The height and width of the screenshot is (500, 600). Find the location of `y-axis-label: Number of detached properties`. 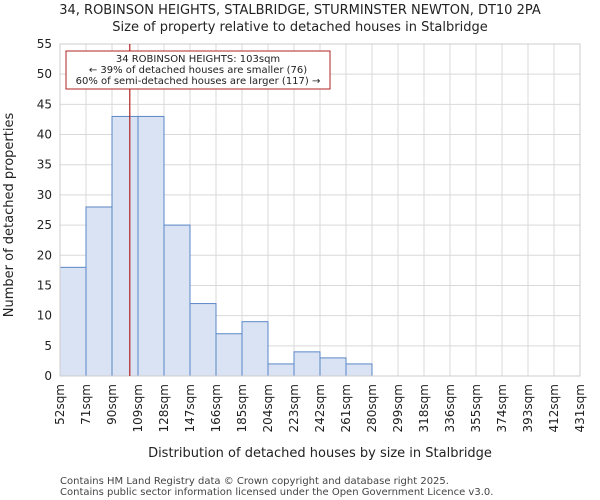

y-axis-label: Number of detached properties is located at coordinates (9, 215).